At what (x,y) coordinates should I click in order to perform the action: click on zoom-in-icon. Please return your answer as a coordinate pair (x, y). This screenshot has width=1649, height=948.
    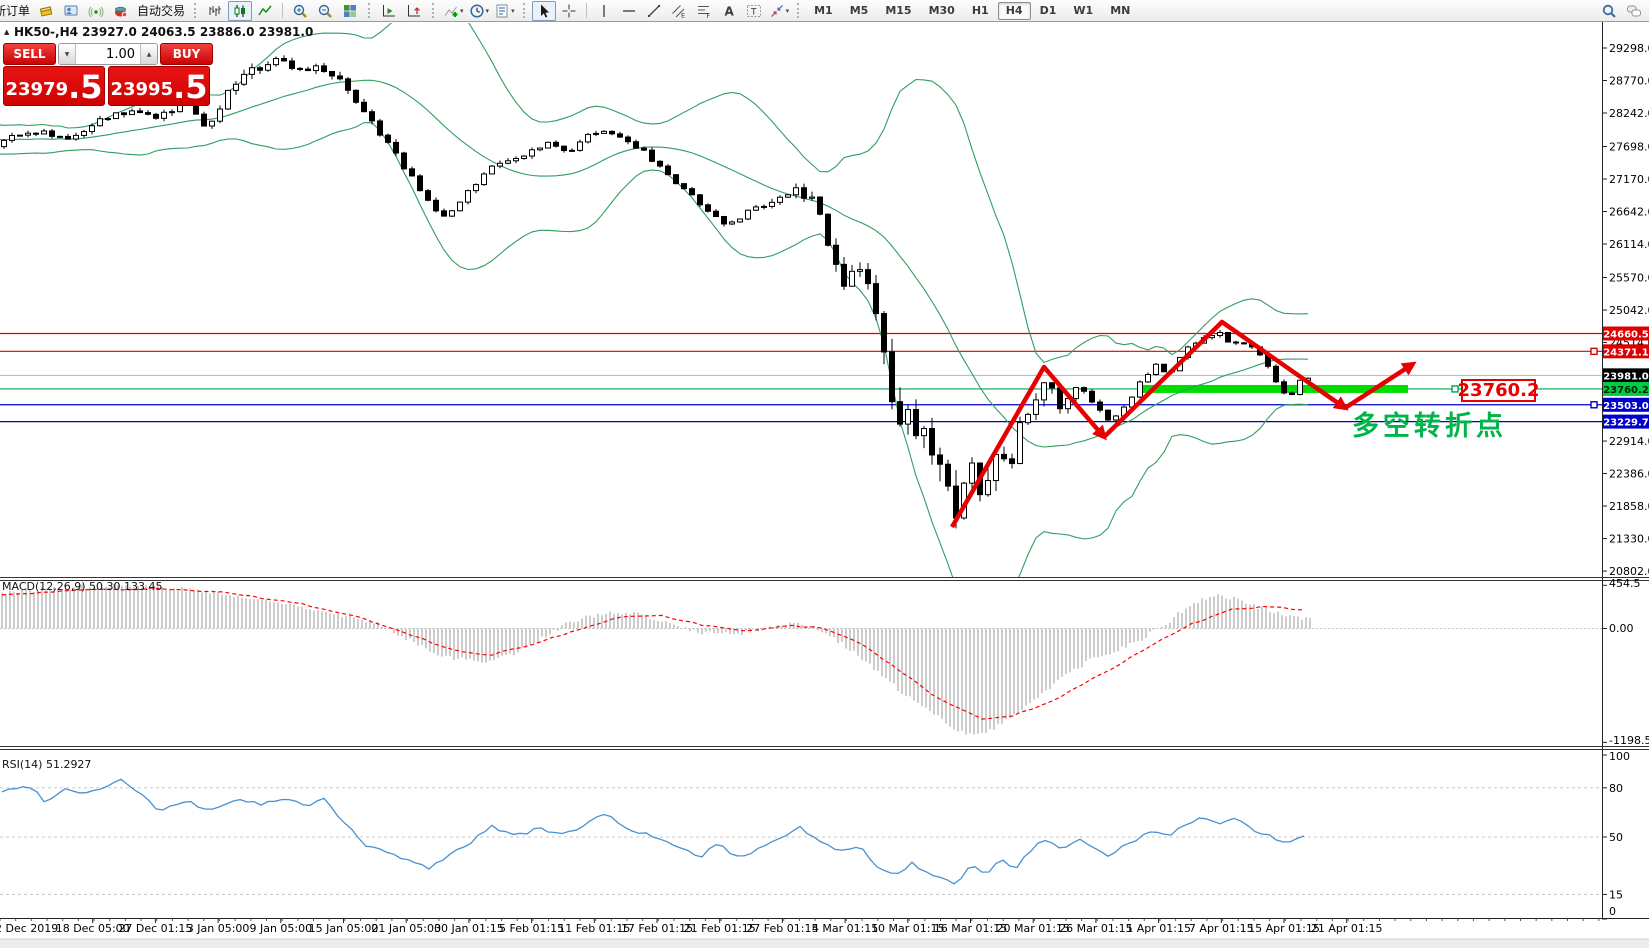
    Looking at the image, I should click on (300, 11).